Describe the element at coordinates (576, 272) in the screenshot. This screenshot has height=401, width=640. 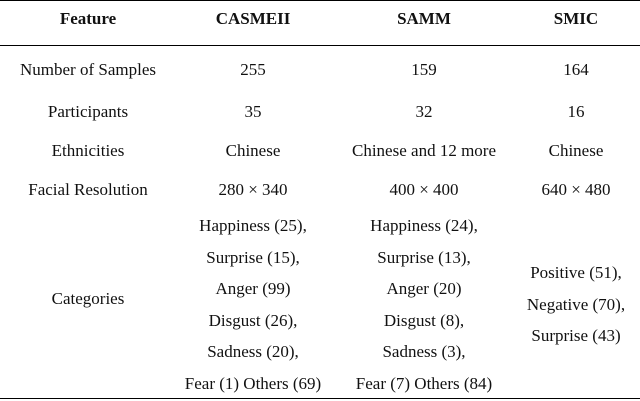
I see `category-item: Positive (51),` at that location.